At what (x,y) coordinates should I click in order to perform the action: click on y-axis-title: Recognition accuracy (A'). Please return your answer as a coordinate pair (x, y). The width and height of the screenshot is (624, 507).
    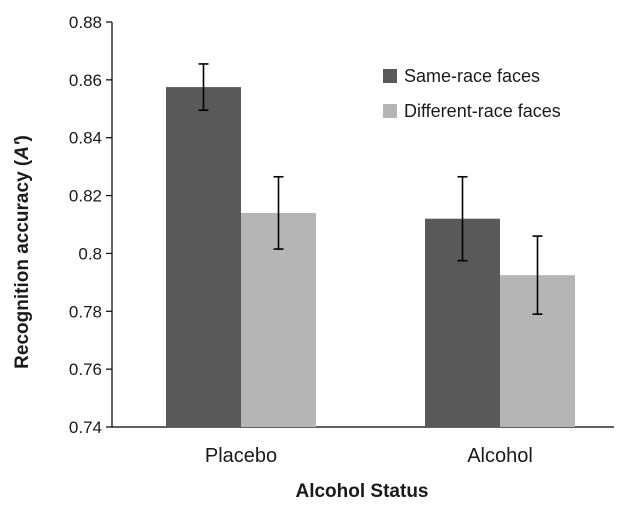
    Looking at the image, I should click on (22, 252).